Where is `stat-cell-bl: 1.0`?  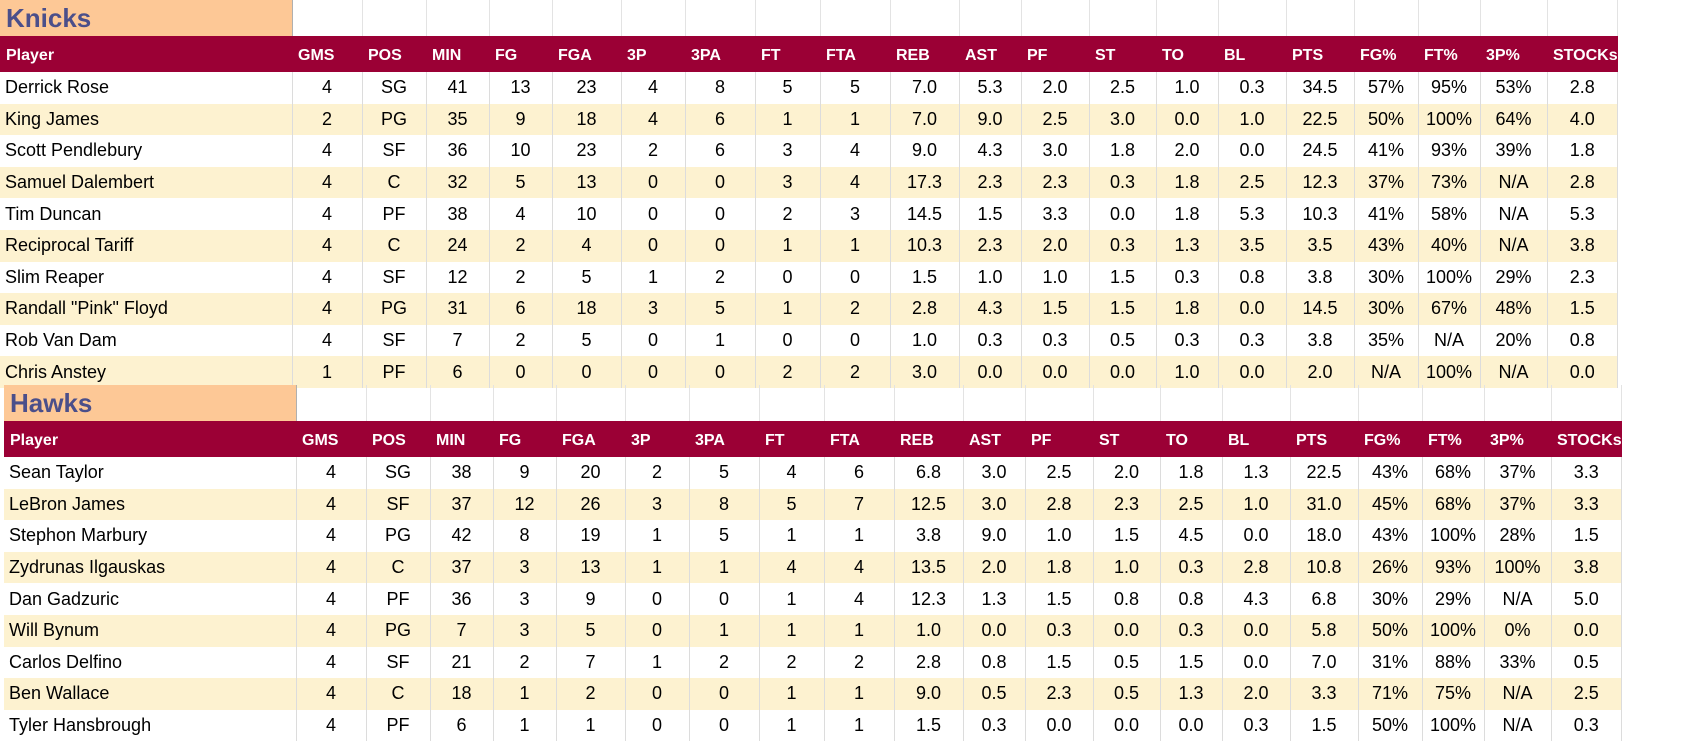
stat-cell-bl: 1.0 is located at coordinates (1256, 504).